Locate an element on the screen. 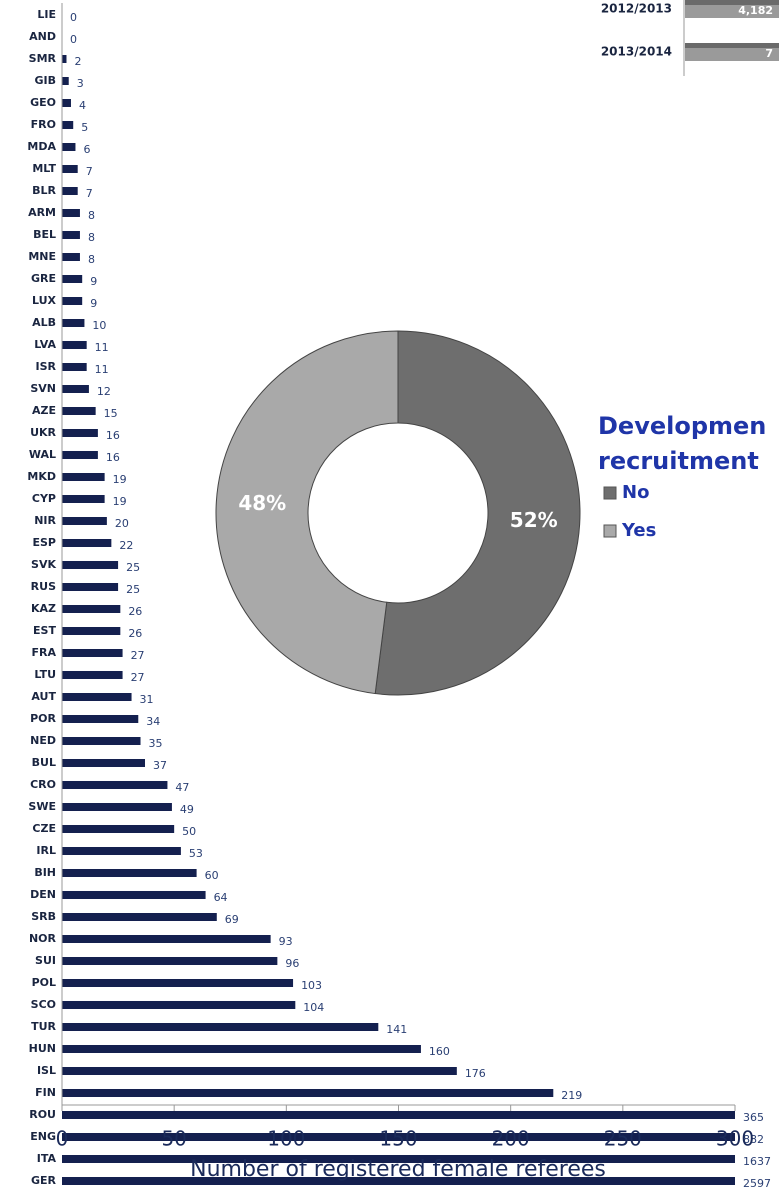  value-label: 10 is located at coordinates (99, 325).